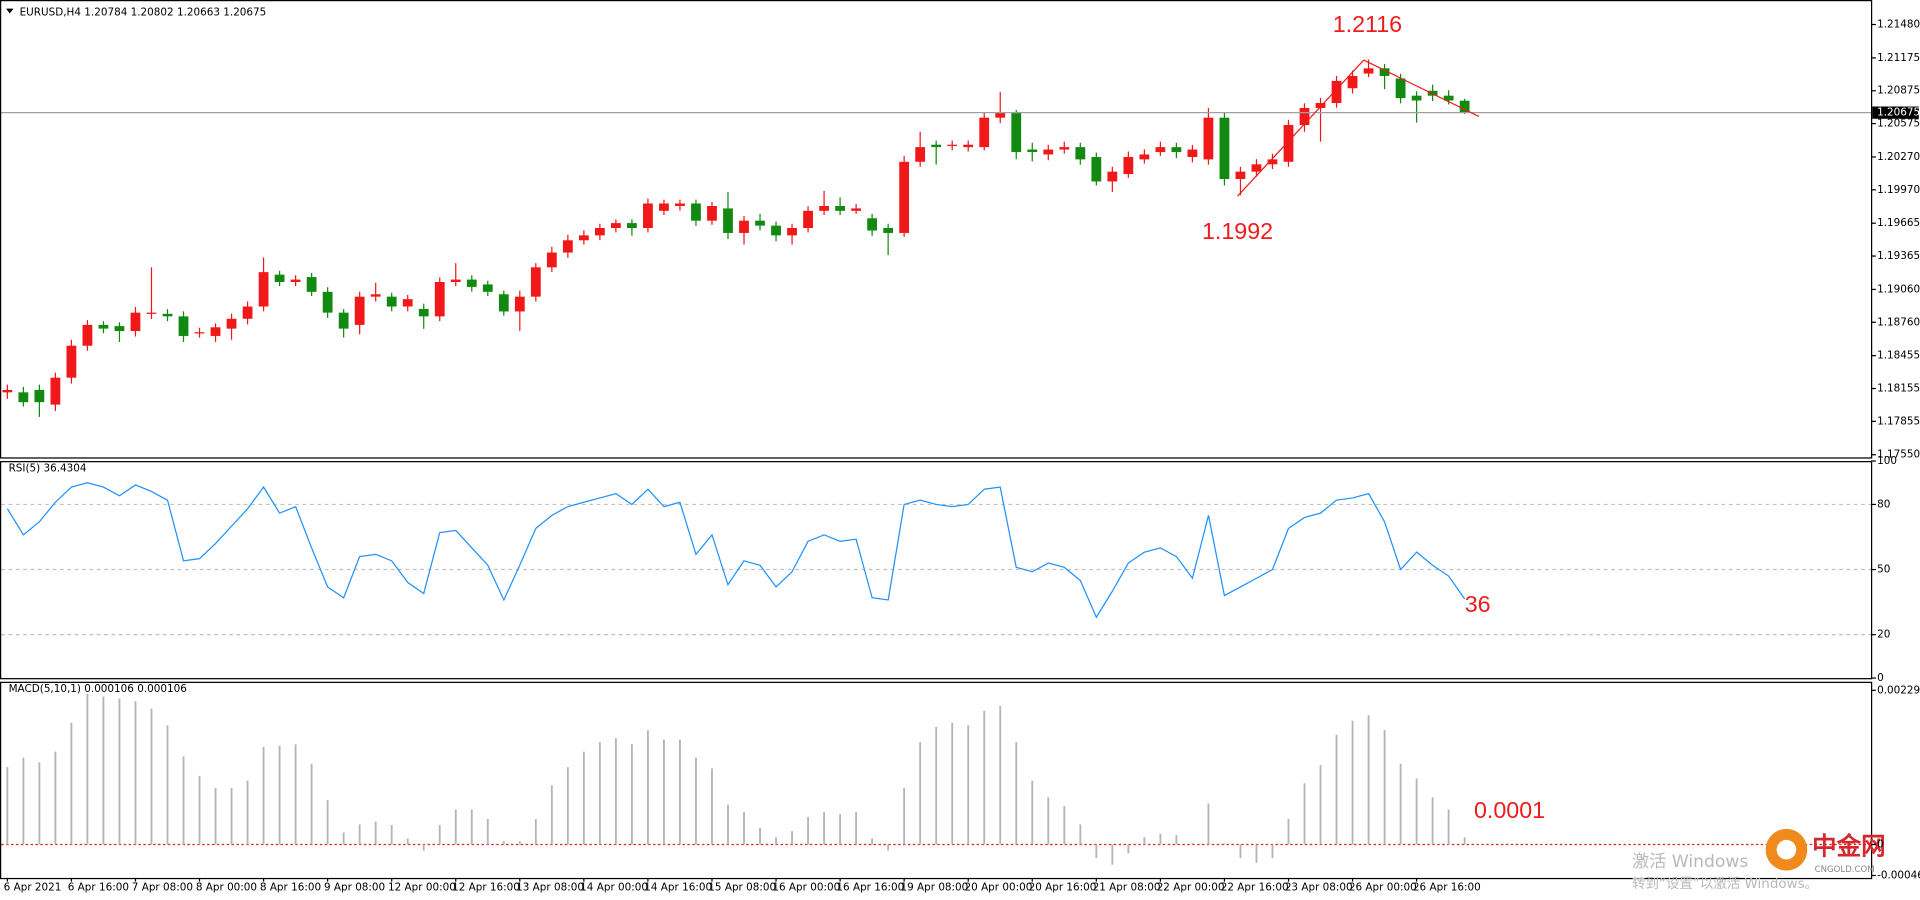  Describe the element at coordinates (1478, 604) in the screenshot. I see `annotation: 36` at that location.